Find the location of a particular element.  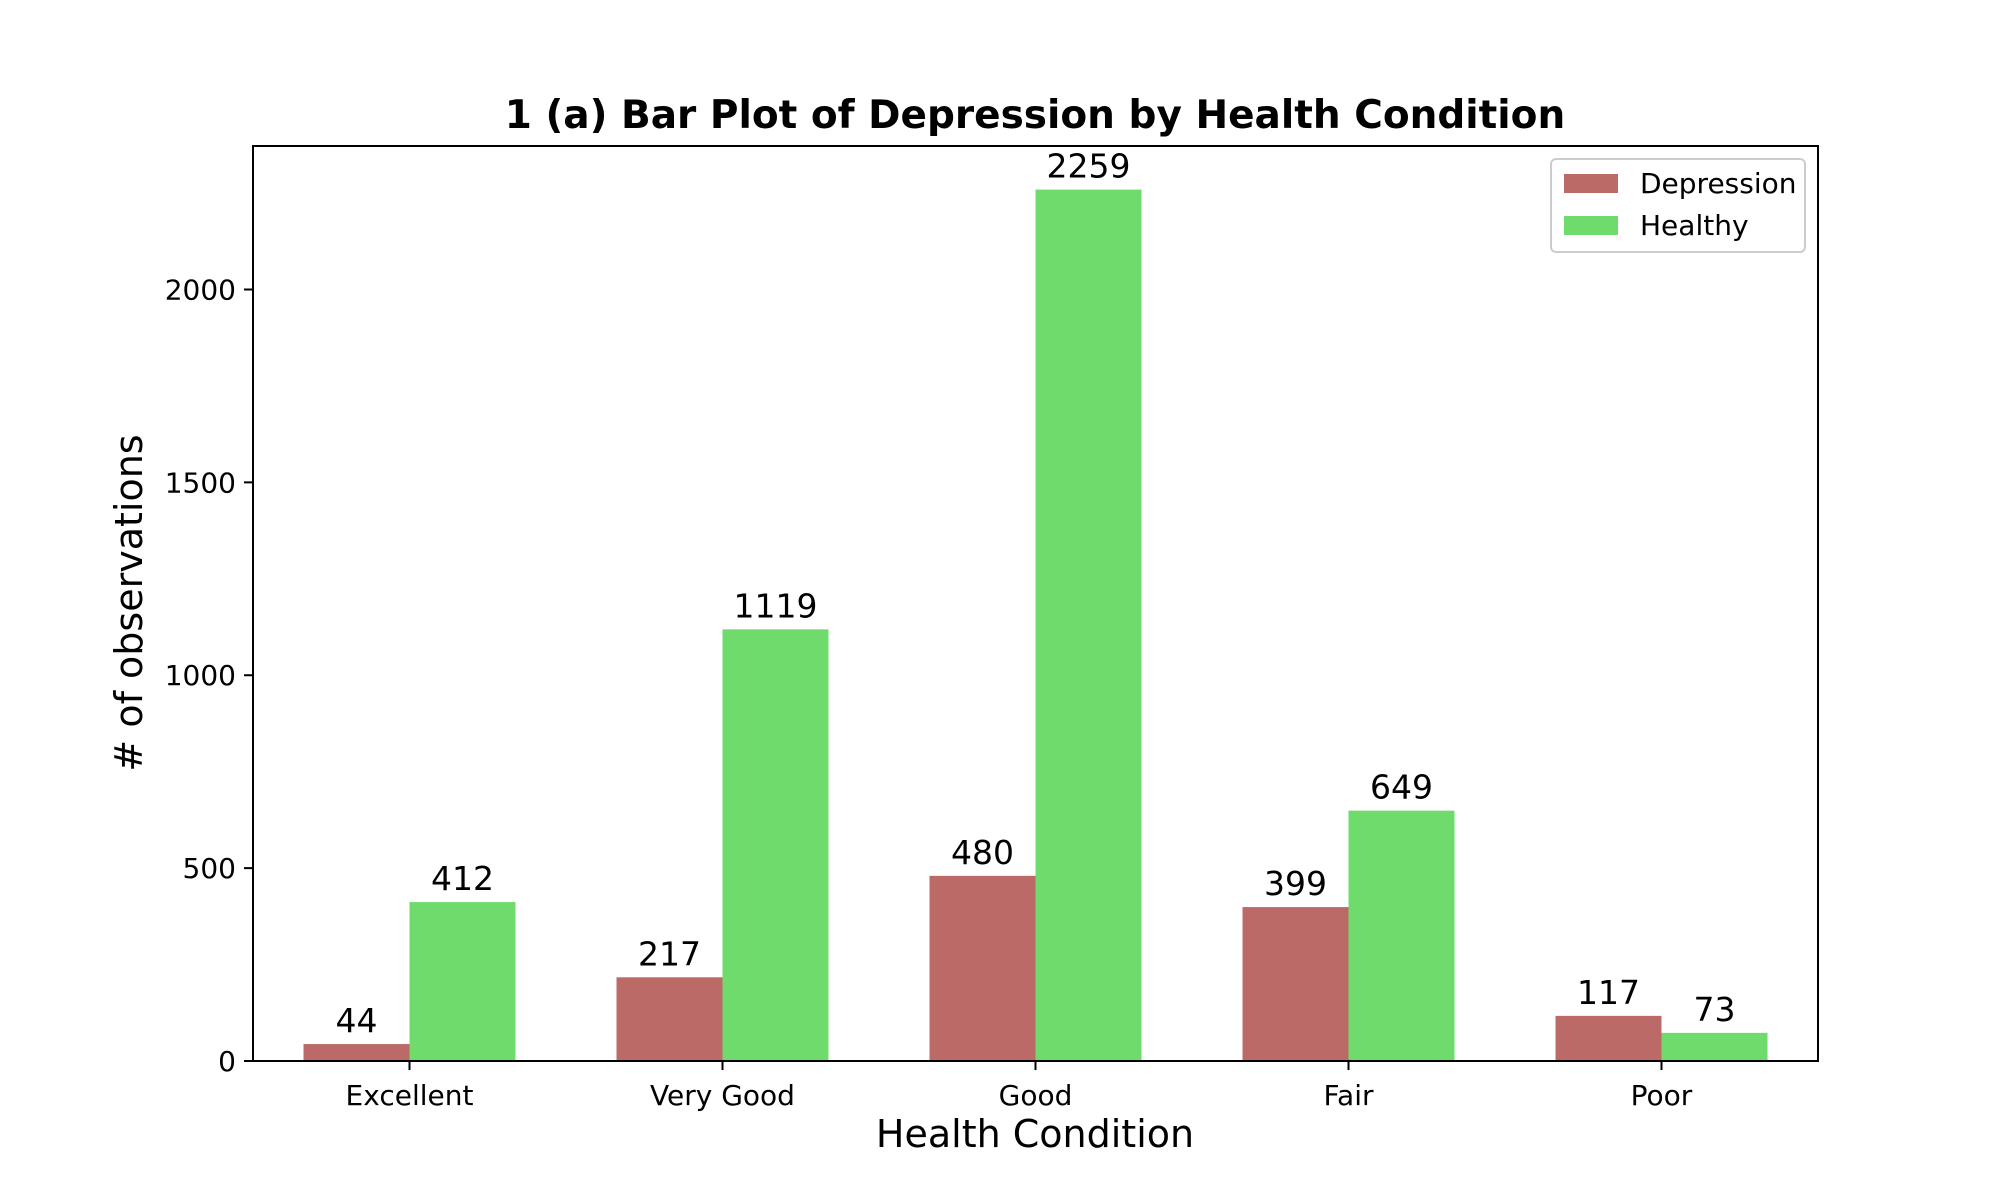

y-tick-label: 2000 is located at coordinates (200, 289).